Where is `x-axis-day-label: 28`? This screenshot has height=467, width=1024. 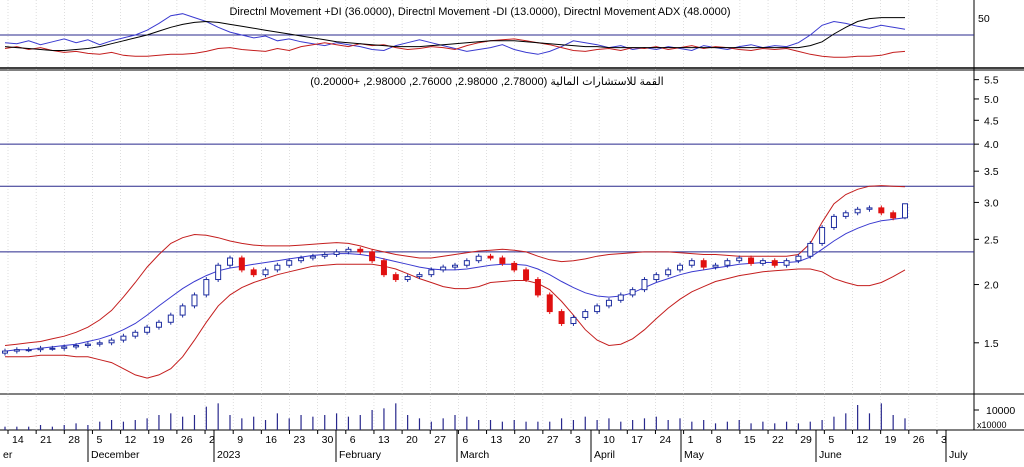
x-axis-day-label: 28 is located at coordinates (74, 440).